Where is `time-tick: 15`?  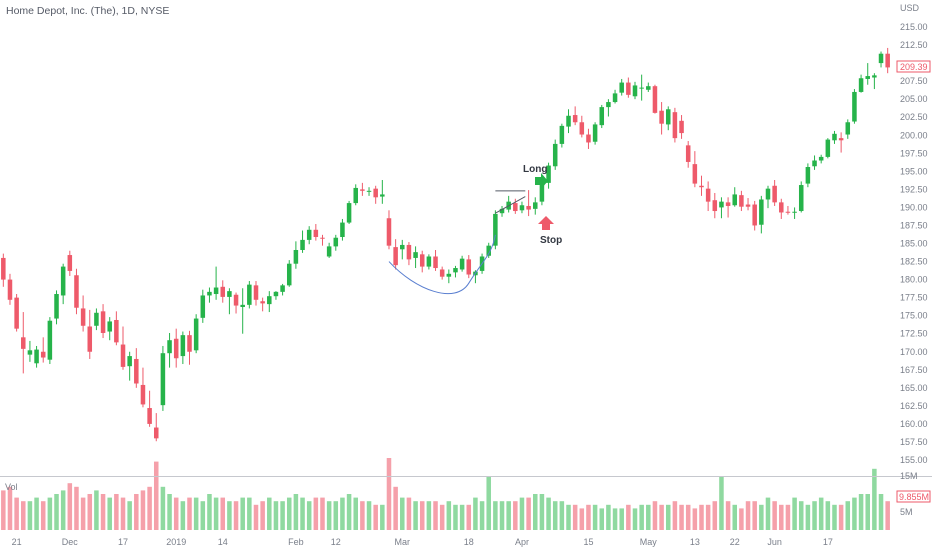 time-tick: 15 is located at coordinates (588, 542).